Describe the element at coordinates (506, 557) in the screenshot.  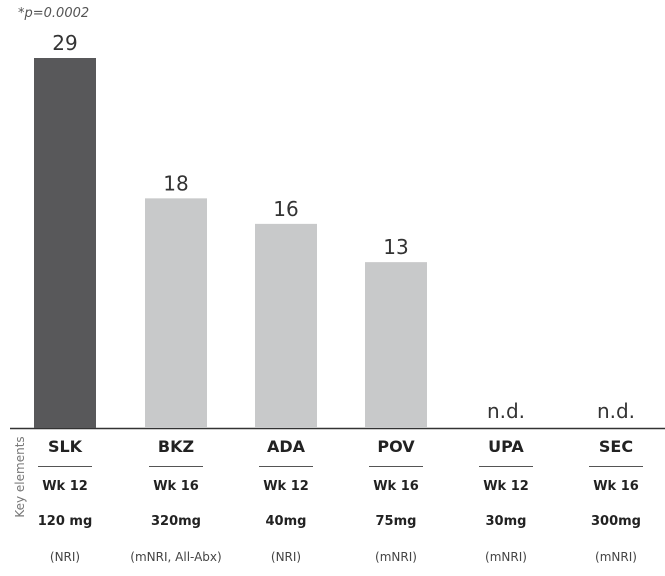
I see `method-label-upa: (mNRI)` at that location.